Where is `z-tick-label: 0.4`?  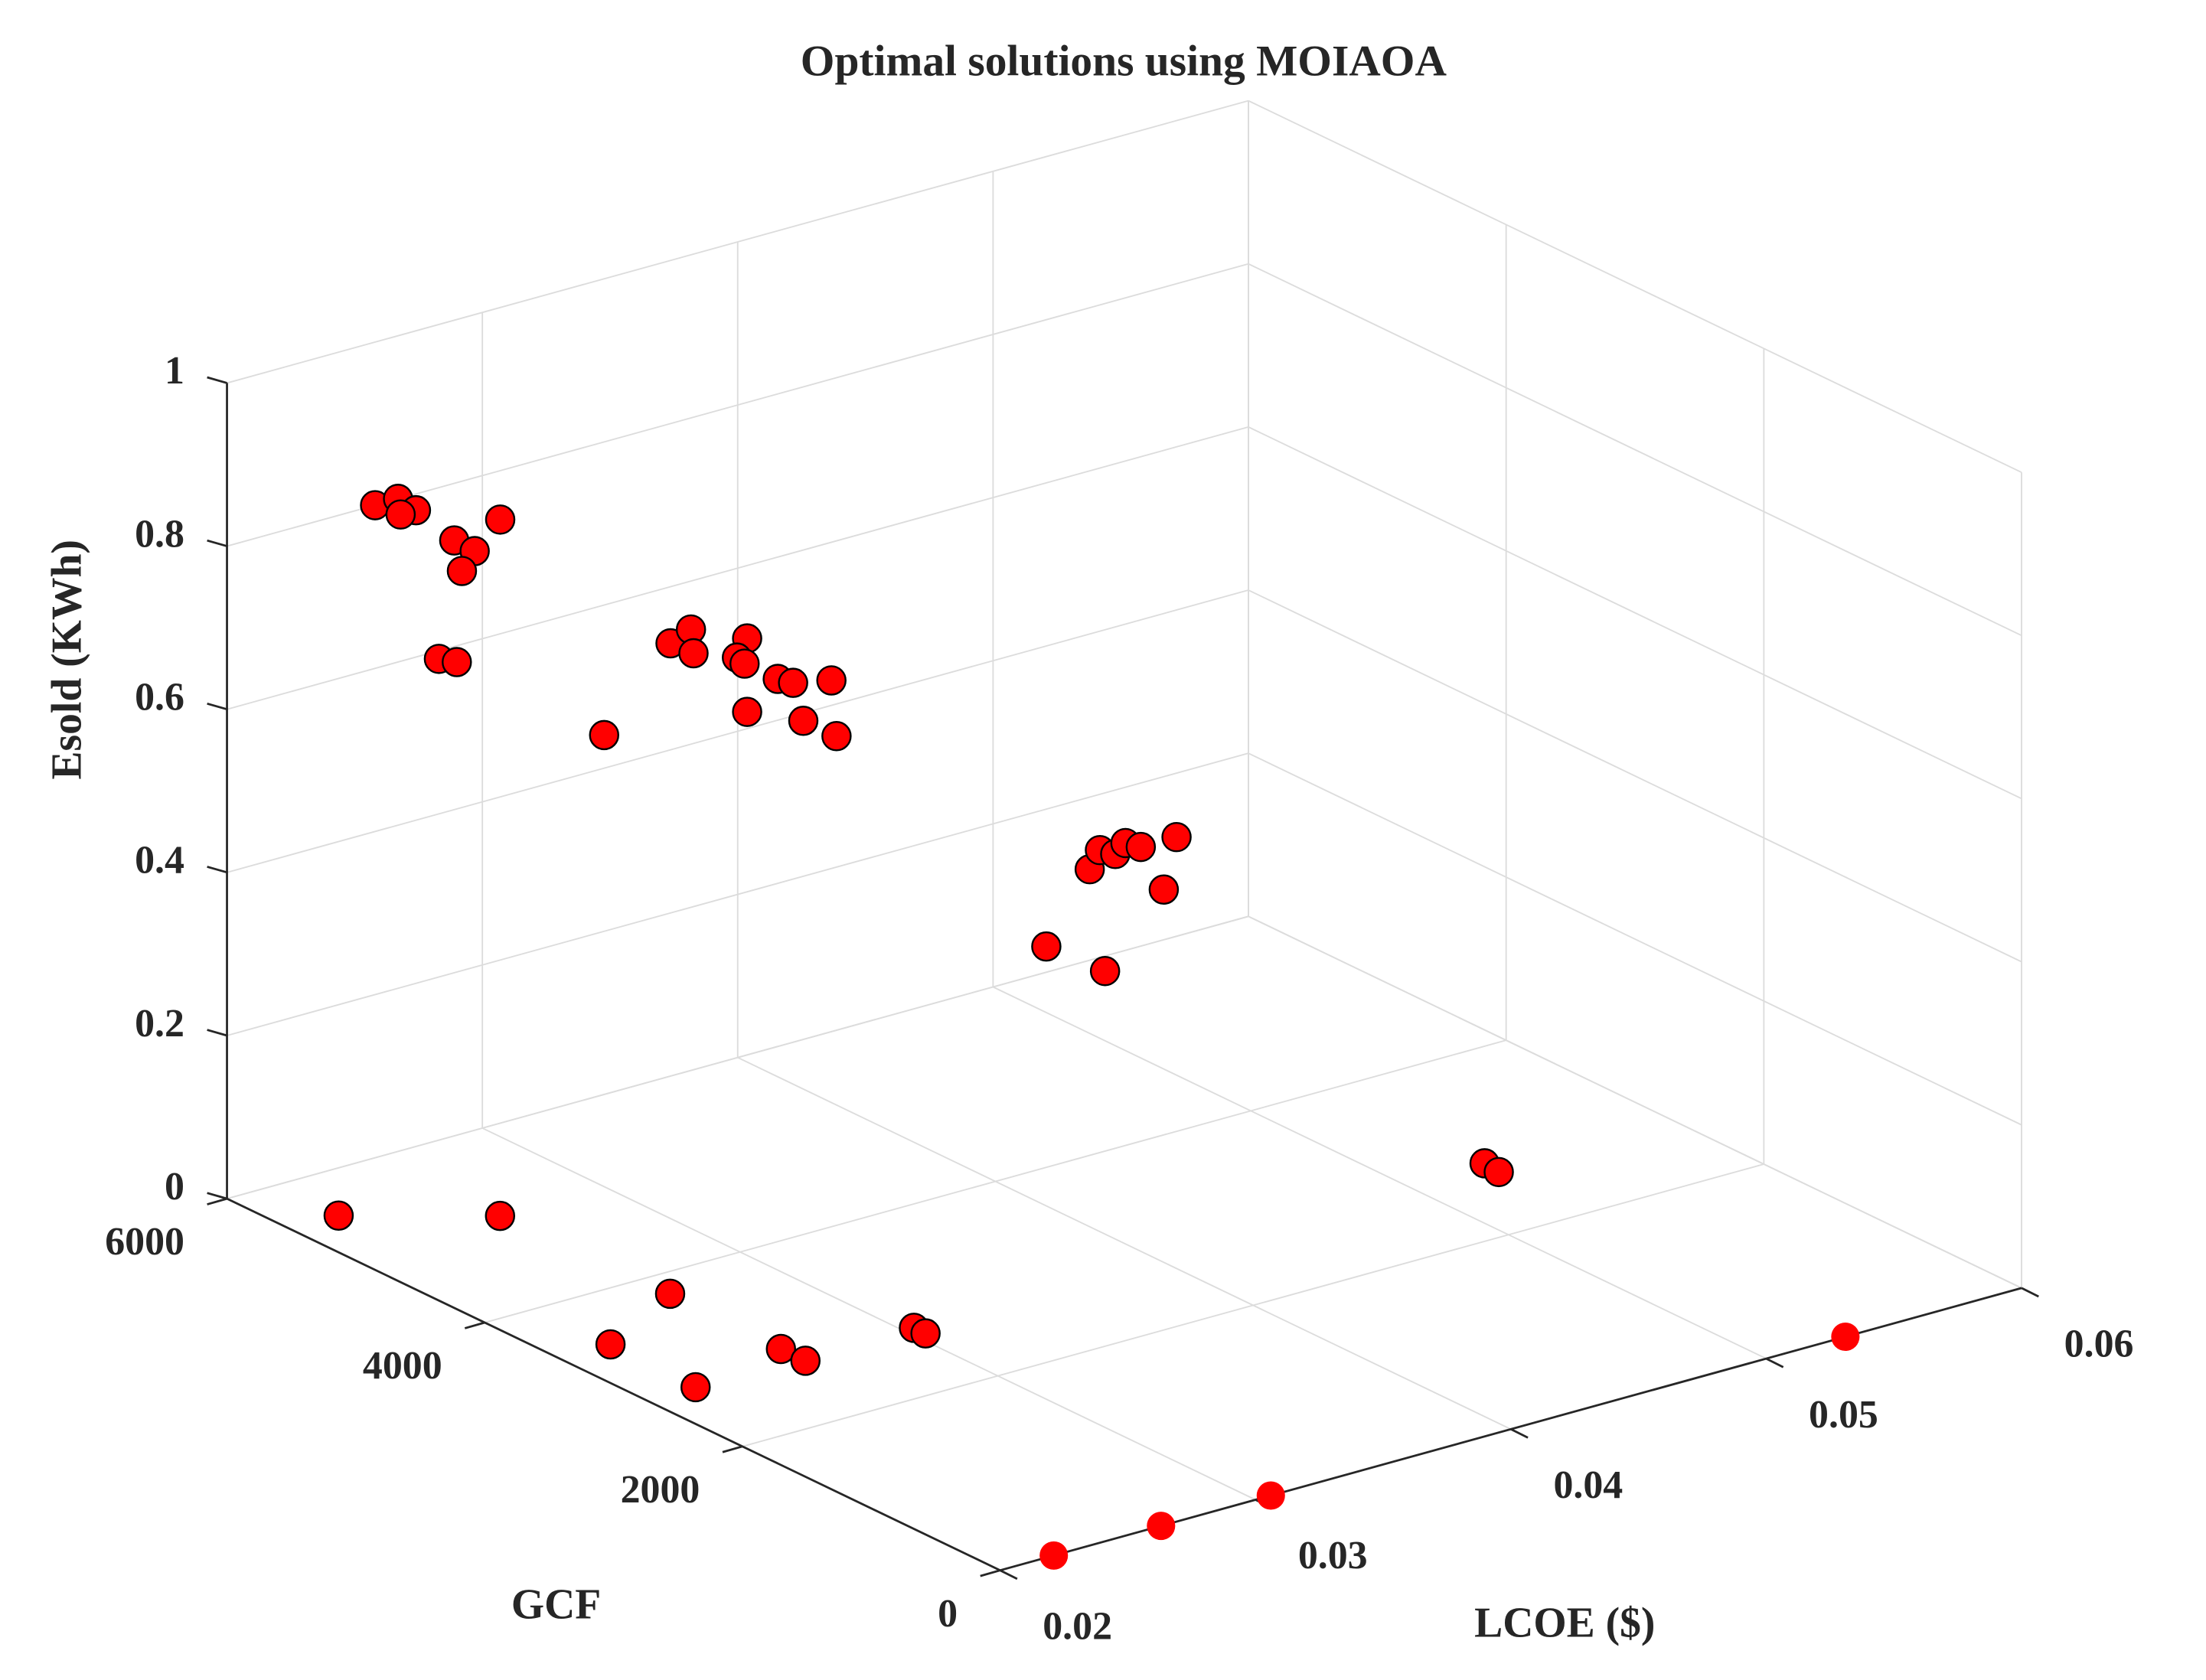 z-tick-label: 0.4 is located at coordinates (159, 860).